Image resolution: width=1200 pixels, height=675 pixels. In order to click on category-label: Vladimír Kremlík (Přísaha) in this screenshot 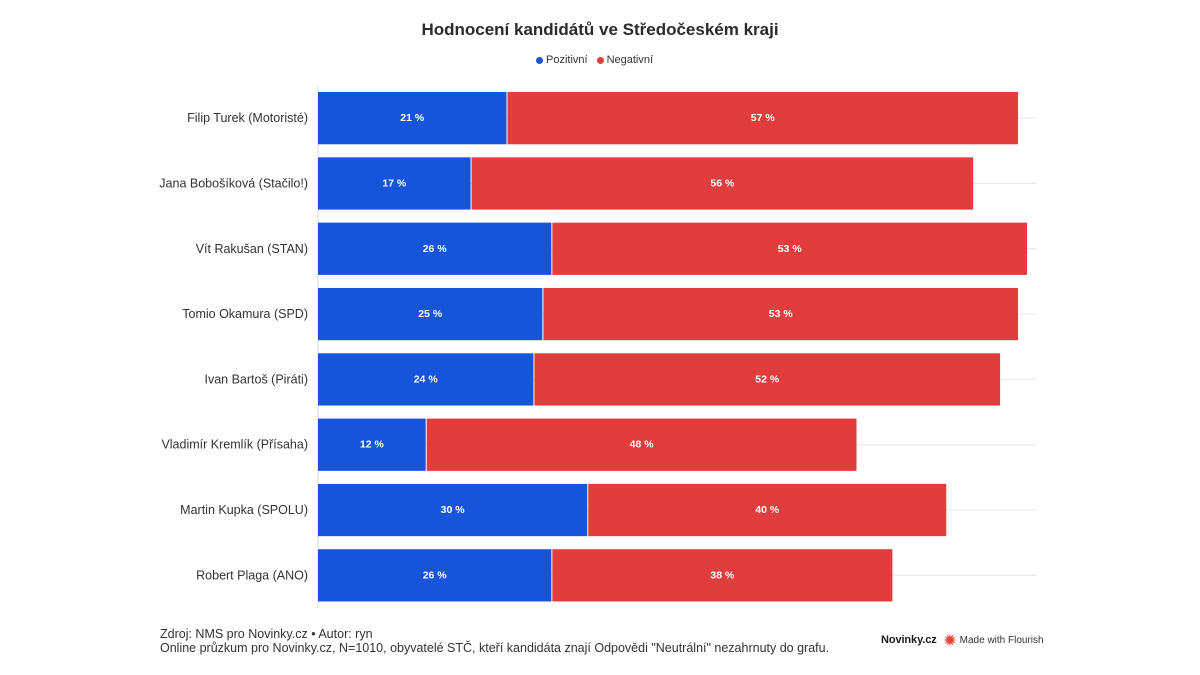, I will do `click(234, 445)`.